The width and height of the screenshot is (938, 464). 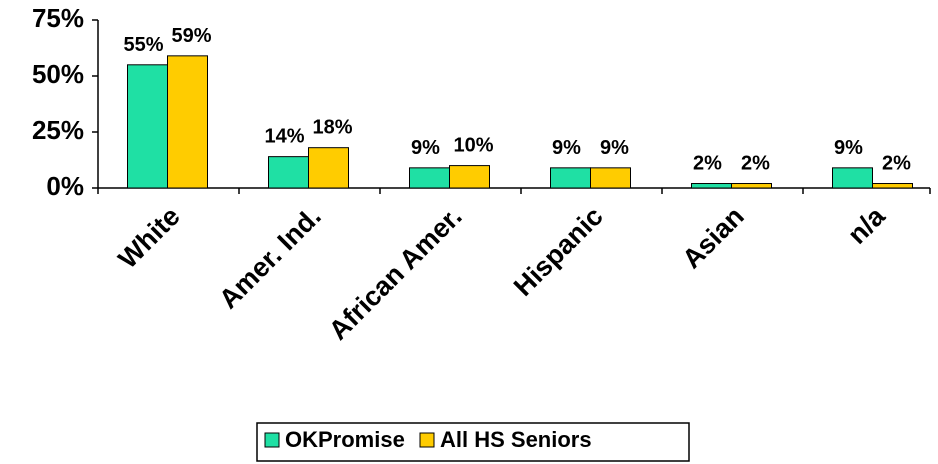 What do you see at coordinates (866, 224) in the screenshot?
I see `x-tick-label: n/a` at bounding box center [866, 224].